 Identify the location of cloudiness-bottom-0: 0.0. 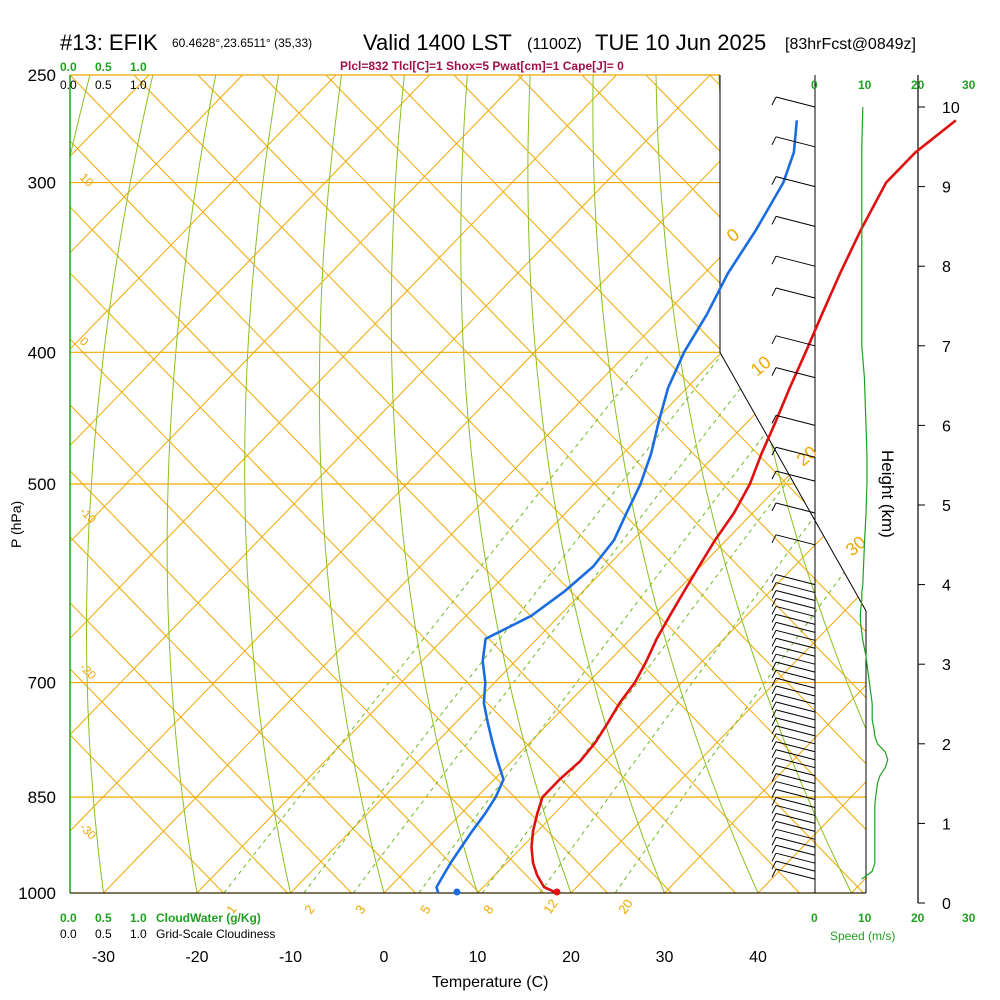
(68, 934).